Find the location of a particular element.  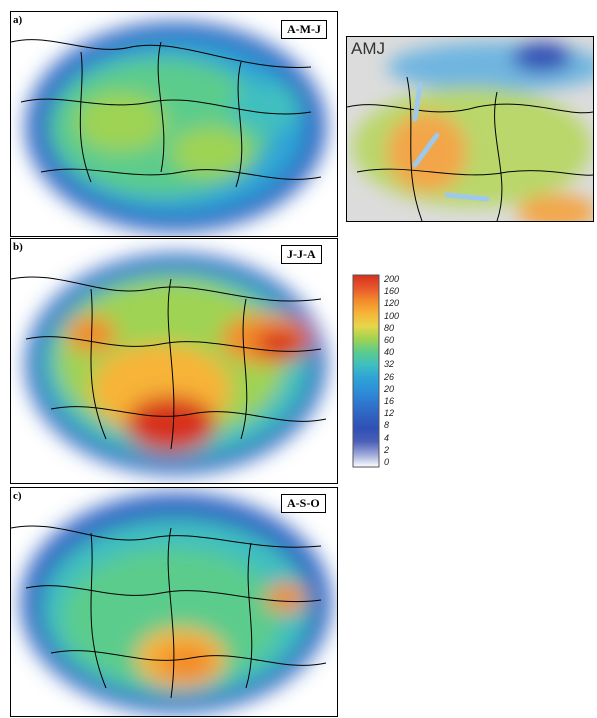

color-scale-legend: 200 160 120 100 80 60 40 32 26 20 16 12 8 4 2 0 is located at coordinates (382, 371).